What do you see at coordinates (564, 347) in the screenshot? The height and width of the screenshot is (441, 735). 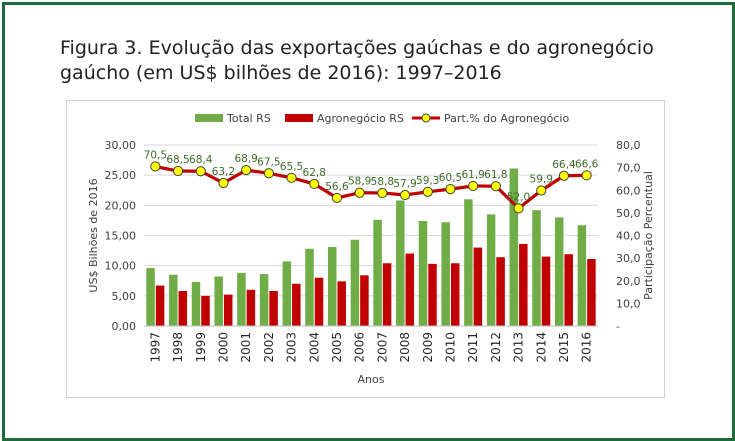 I see `x-tick-label: 2015` at bounding box center [564, 347].